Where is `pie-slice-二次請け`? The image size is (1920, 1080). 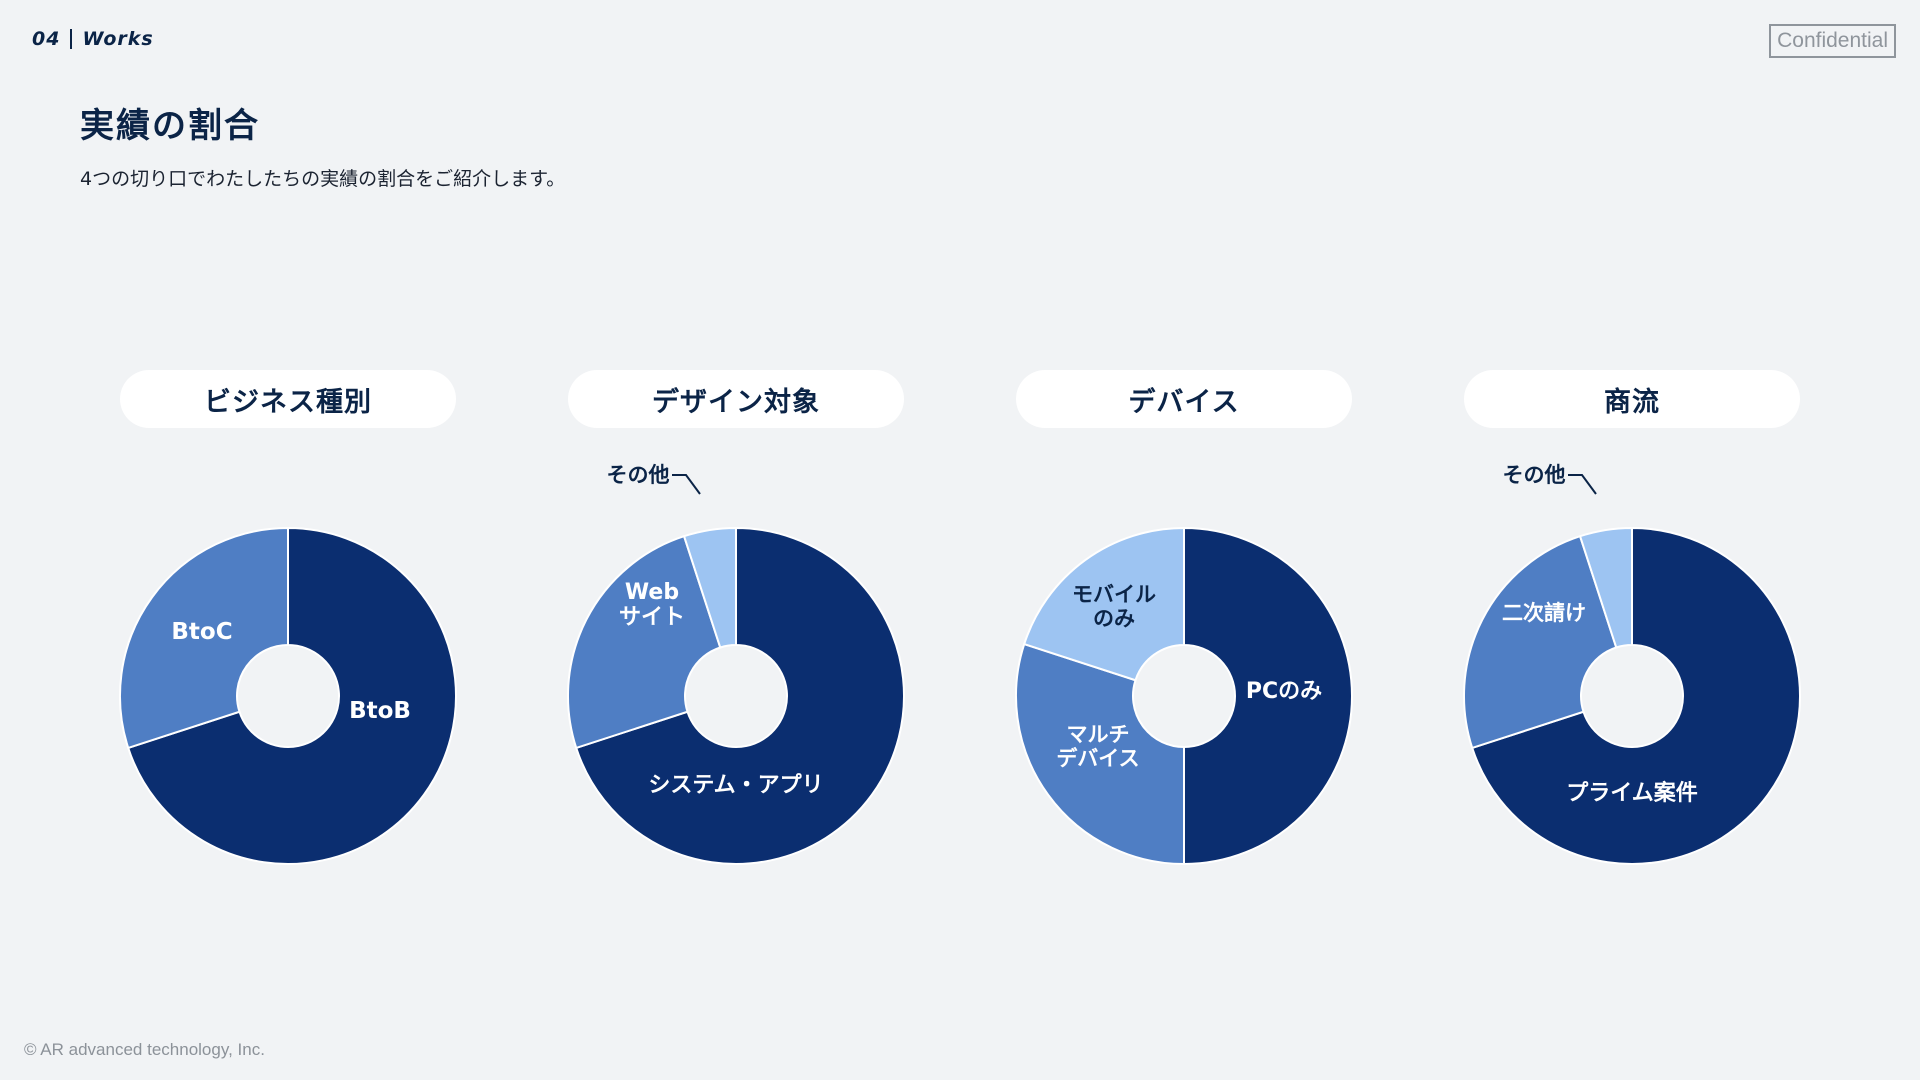 pie-slice-二次請け is located at coordinates (1540, 642).